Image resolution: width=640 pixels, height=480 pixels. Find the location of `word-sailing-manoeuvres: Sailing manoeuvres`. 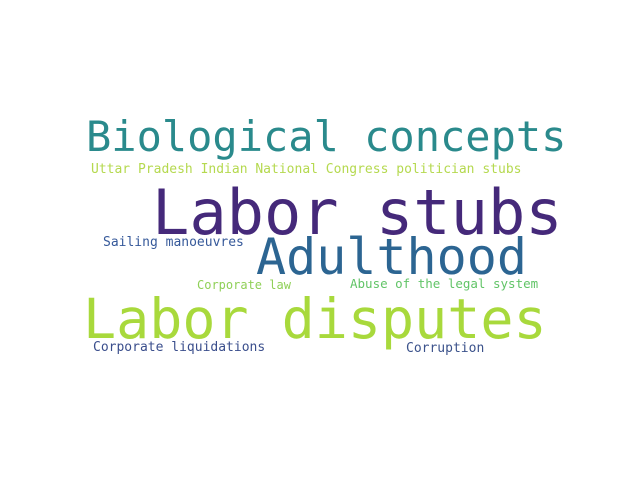

word-sailing-manoeuvres: Sailing manoeuvres is located at coordinates (173, 242).